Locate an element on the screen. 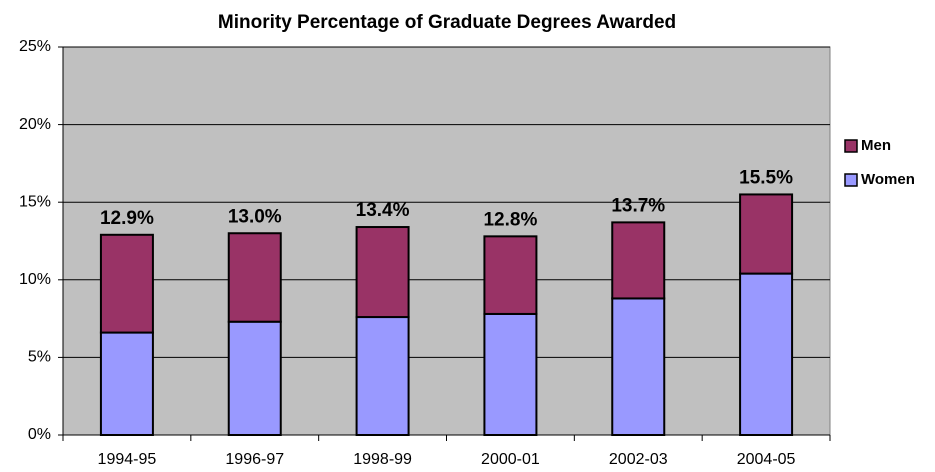  legend-label: Men is located at coordinates (876, 145).